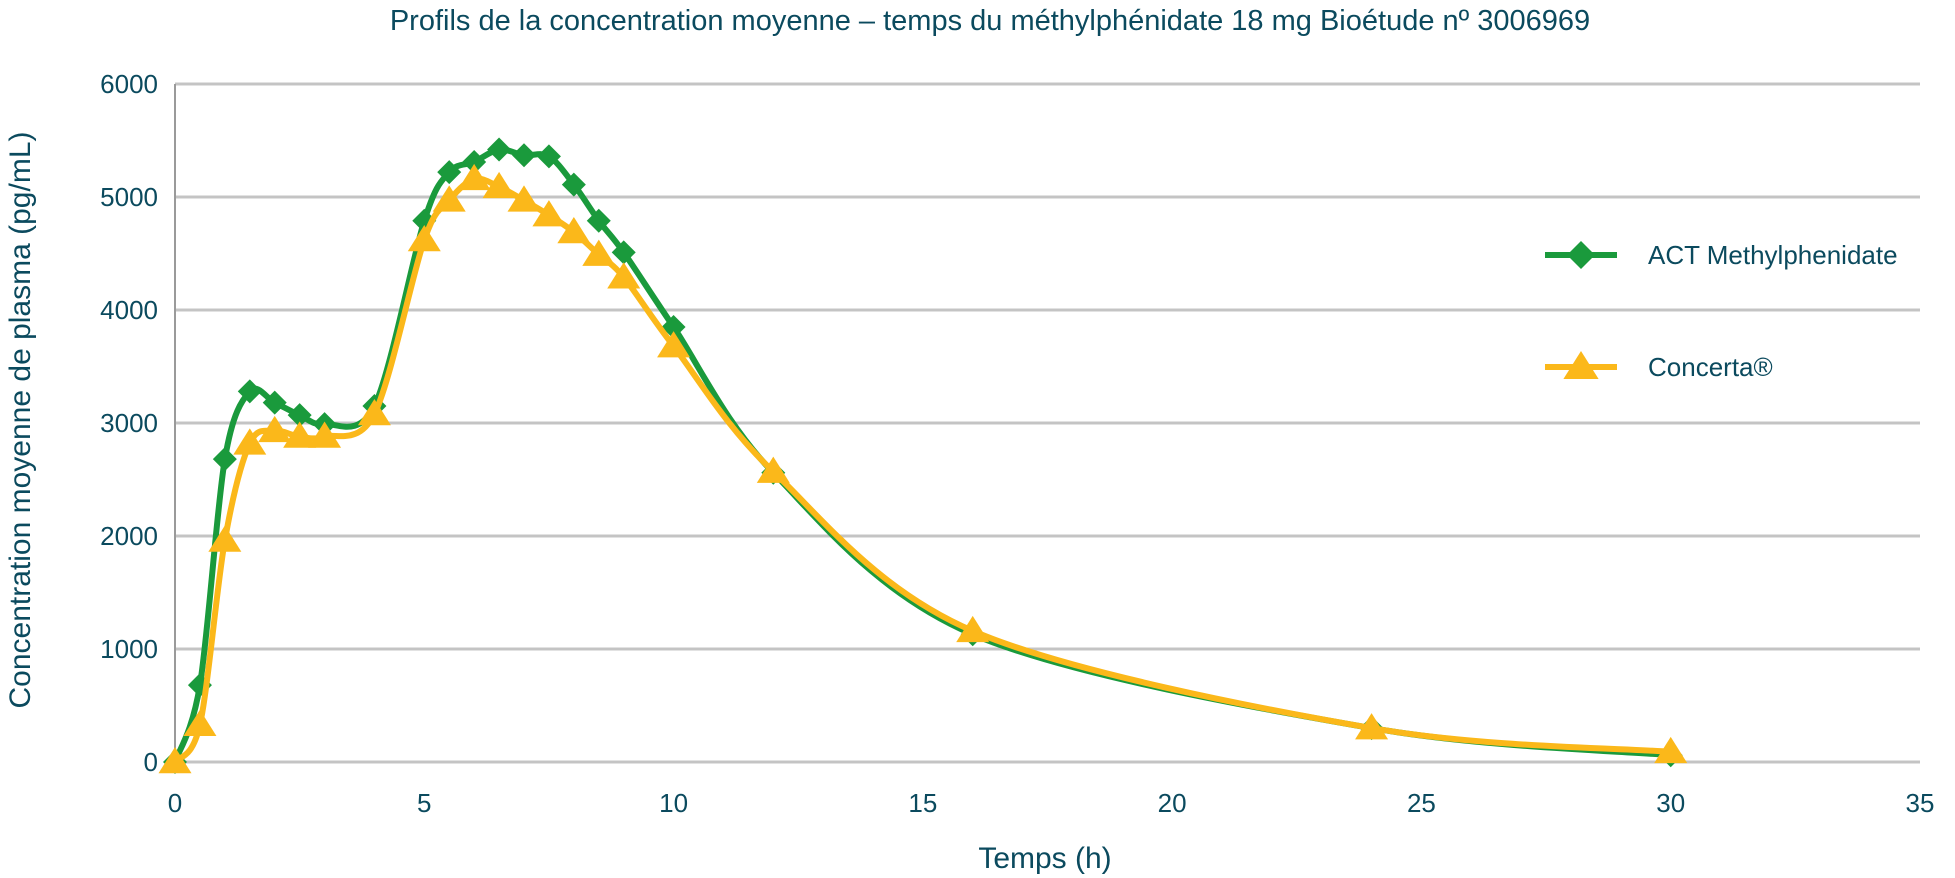  I want to click on x-tick-label: 35, so click(1920, 803).